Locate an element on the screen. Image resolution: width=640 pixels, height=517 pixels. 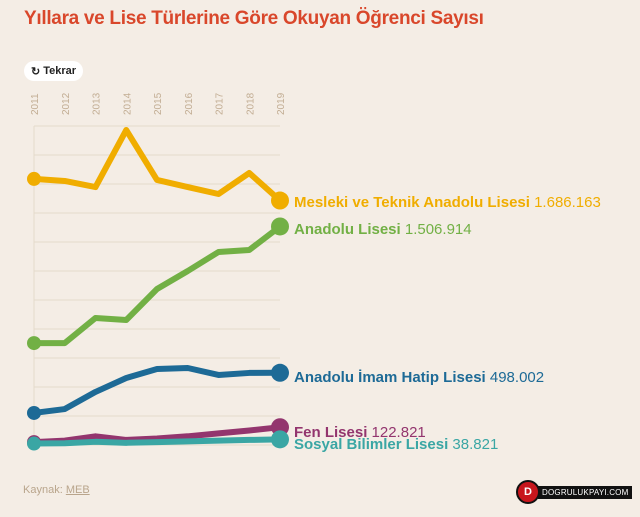
series-label: Anadolu İmam Hatip Lisesi 498.002 is located at coordinates (419, 377).